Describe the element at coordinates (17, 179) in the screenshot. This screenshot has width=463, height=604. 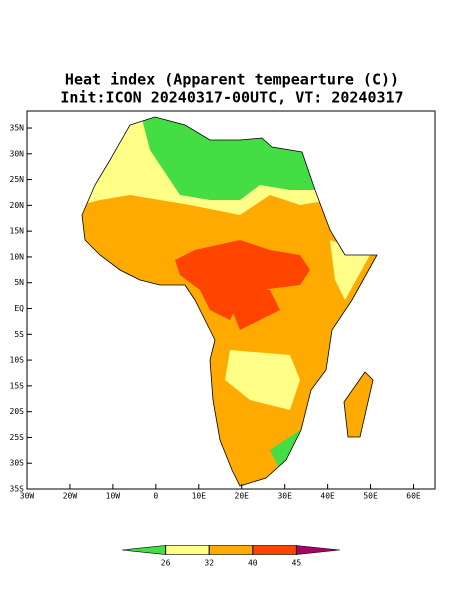
I see `y-tick-label: 25N` at that location.